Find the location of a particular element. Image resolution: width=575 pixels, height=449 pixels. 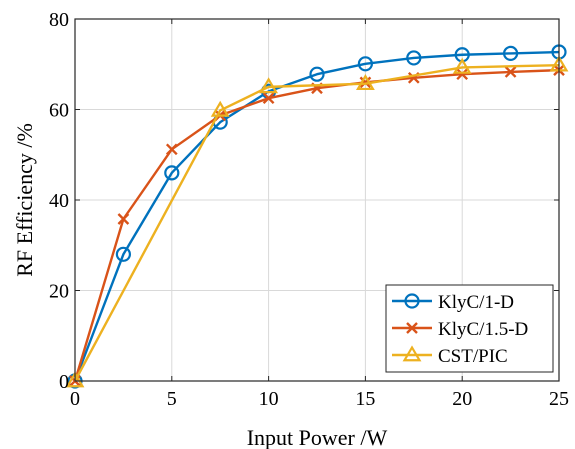

legend-item: KlyC/1-D is located at coordinates (453, 302).